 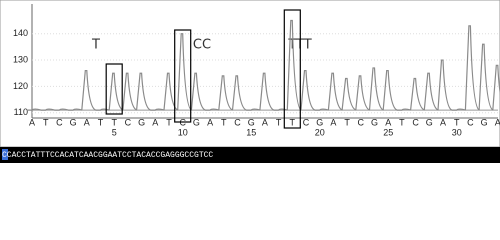 I want to click on y-tick-label: 130, so click(x=20, y=59).